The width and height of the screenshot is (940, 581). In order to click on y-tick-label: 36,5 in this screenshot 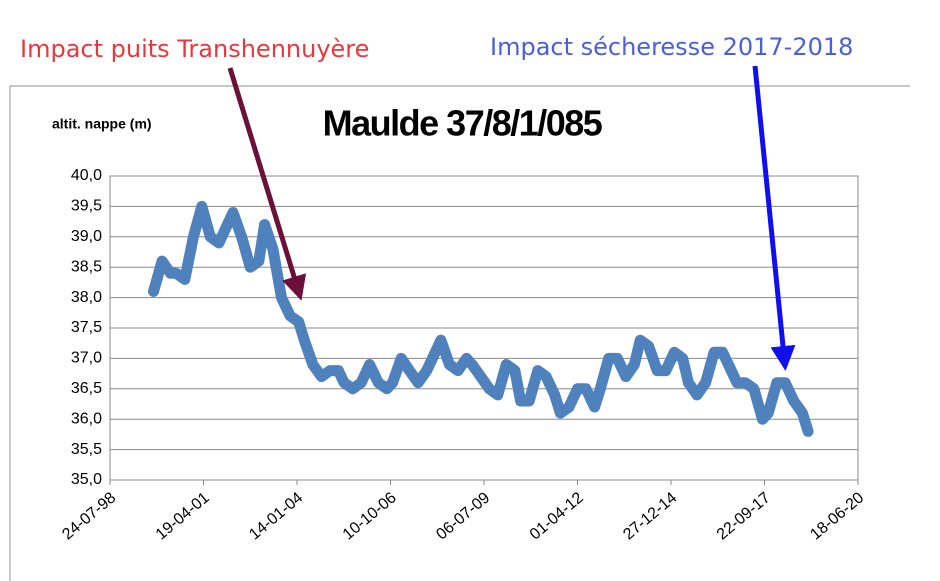, I will do `click(86, 388)`.